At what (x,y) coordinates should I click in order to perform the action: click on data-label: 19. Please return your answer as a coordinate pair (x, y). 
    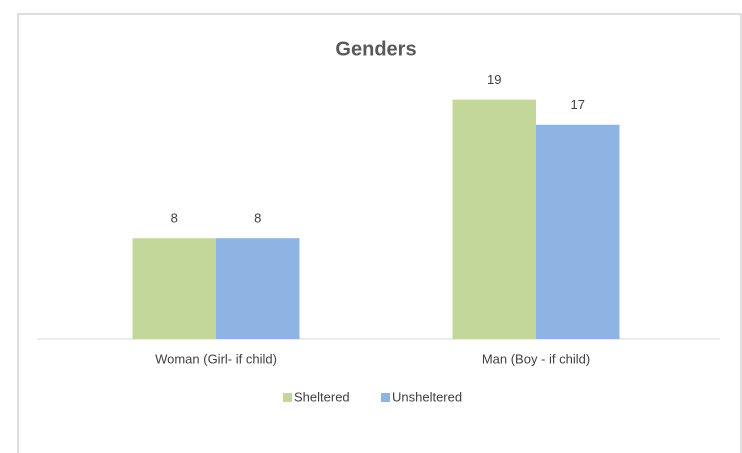
    Looking at the image, I should click on (494, 79).